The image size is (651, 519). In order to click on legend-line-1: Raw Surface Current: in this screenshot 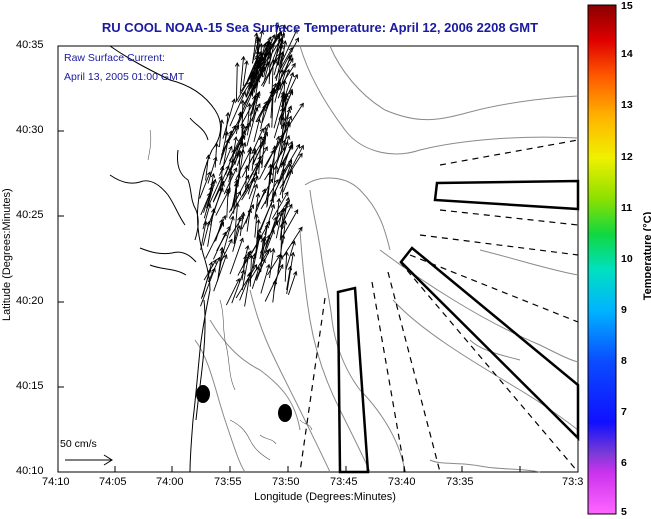, I will do `click(114, 58)`.